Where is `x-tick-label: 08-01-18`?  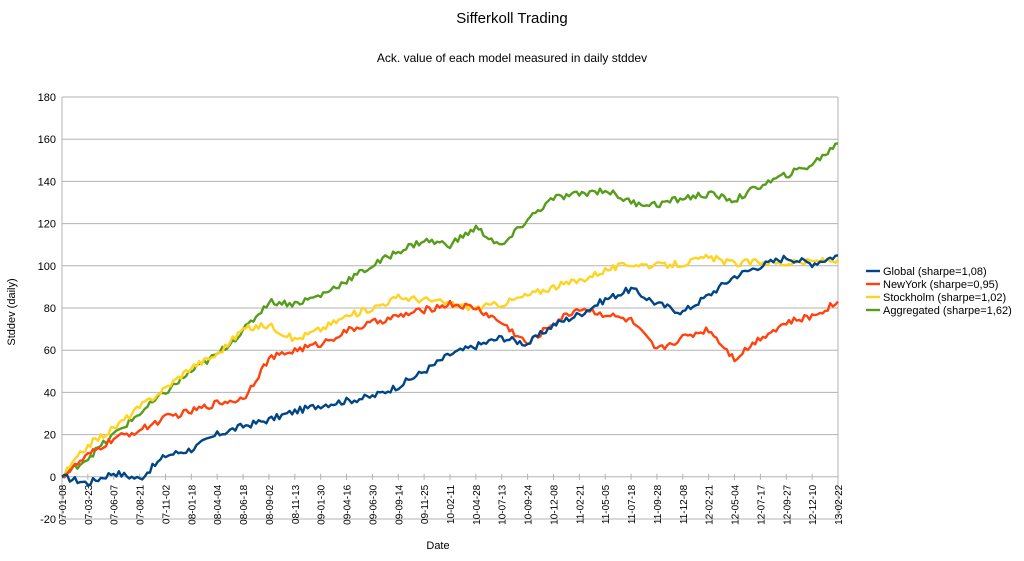
x-tick-label: 08-01-18 is located at coordinates (192, 504).